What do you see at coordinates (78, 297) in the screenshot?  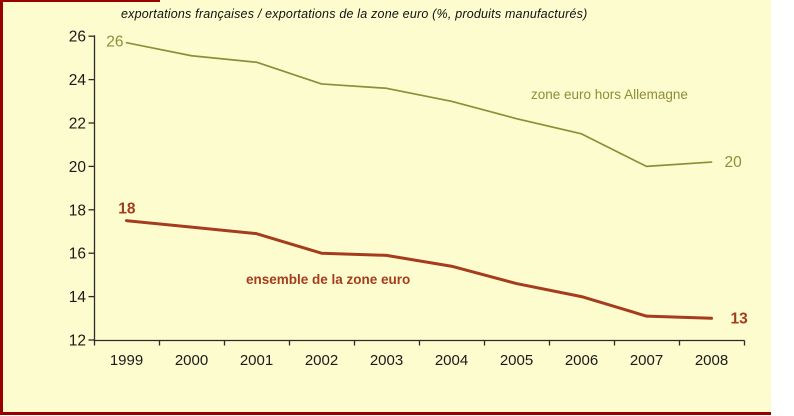 I see `y-tick-label: 14` at bounding box center [78, 297].